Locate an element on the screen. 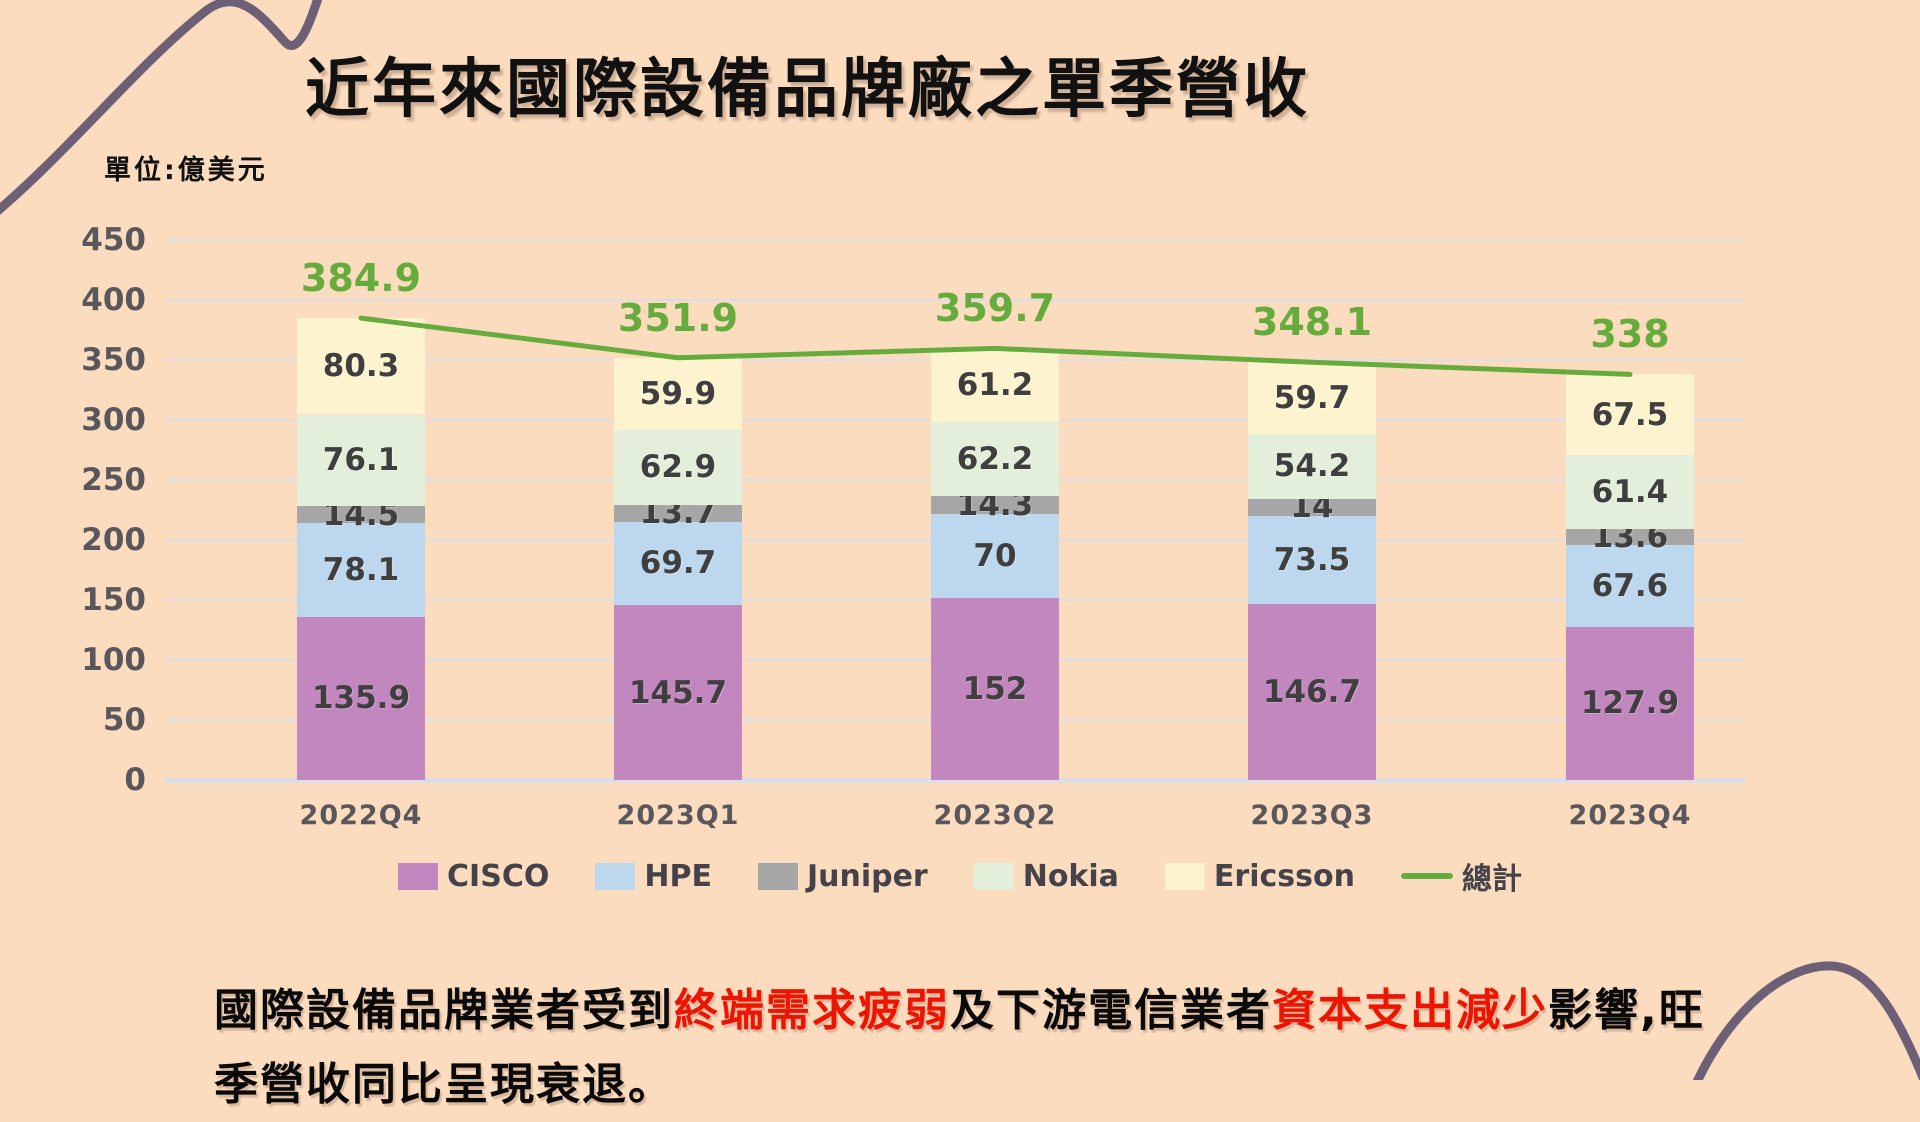 The image size is (1920, 1122). legend-label-total: 總計 is located at coordinates (1491, 879).